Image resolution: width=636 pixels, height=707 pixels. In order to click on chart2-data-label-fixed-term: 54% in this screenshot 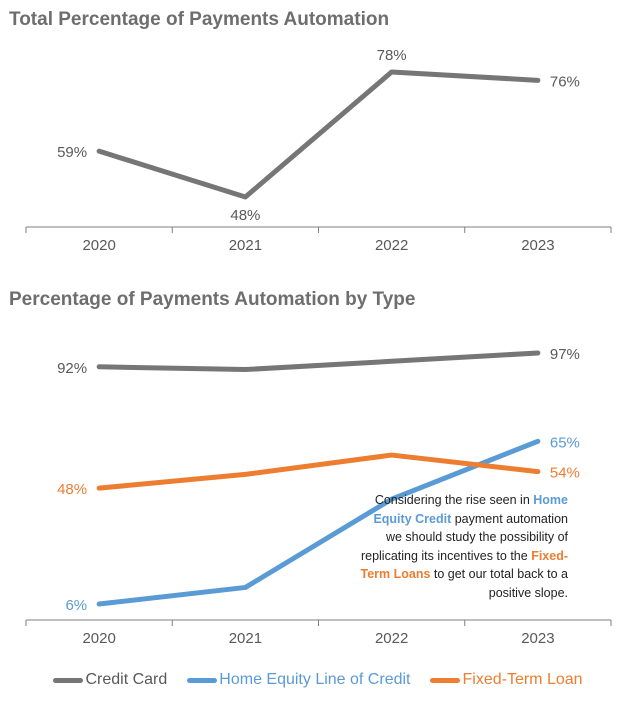, I will do `click(565, 473)`.